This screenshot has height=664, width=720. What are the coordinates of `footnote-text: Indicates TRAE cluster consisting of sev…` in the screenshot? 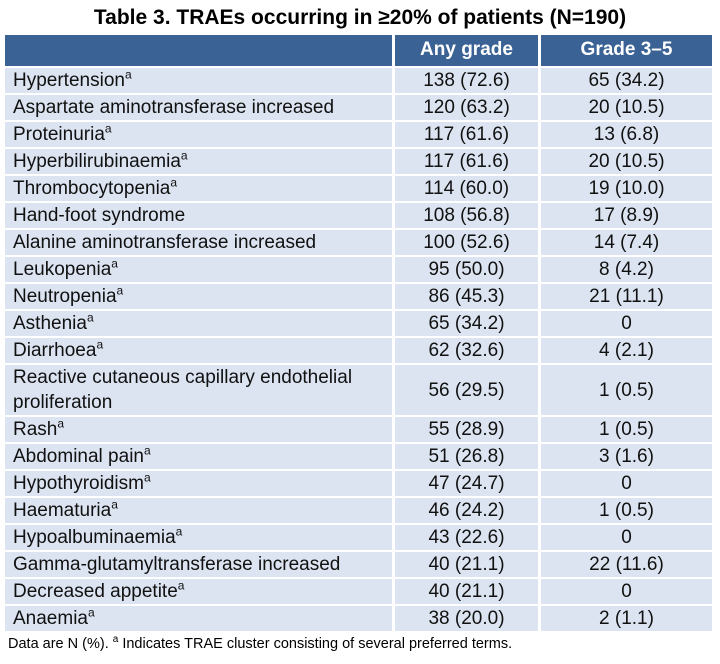 It's located at (315, 644).